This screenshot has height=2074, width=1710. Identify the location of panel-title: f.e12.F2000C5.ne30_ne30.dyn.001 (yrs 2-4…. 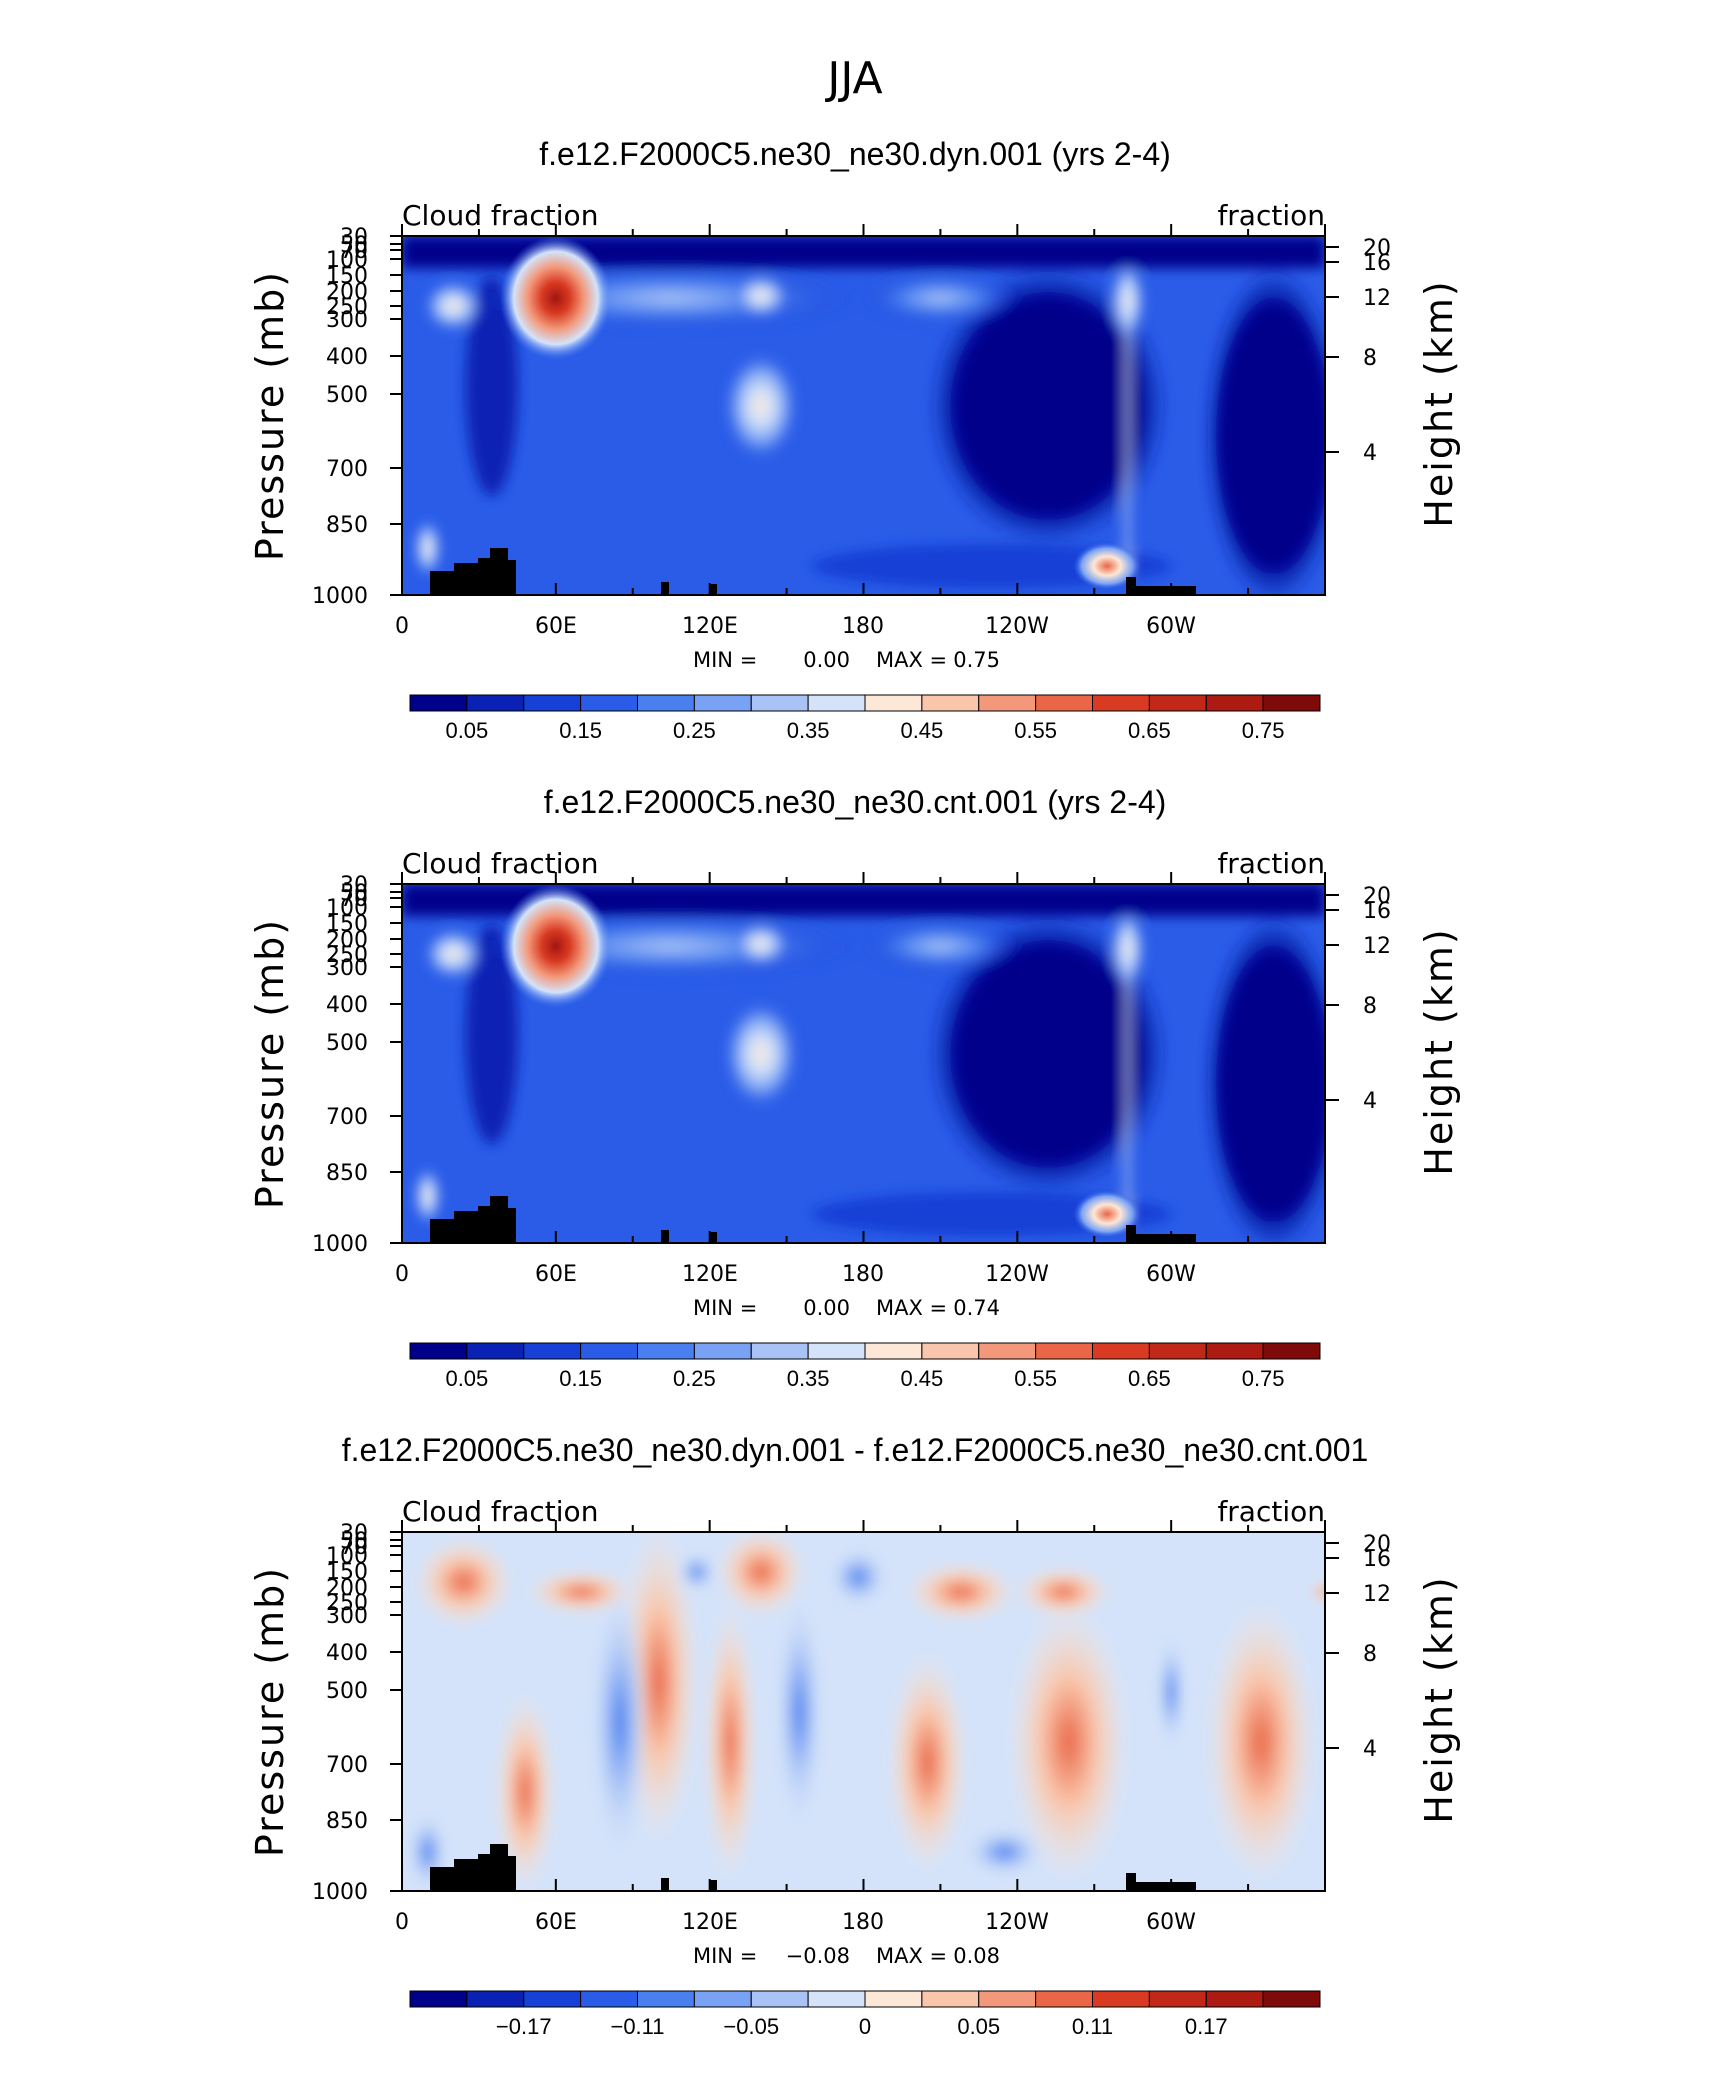
(855, 154).